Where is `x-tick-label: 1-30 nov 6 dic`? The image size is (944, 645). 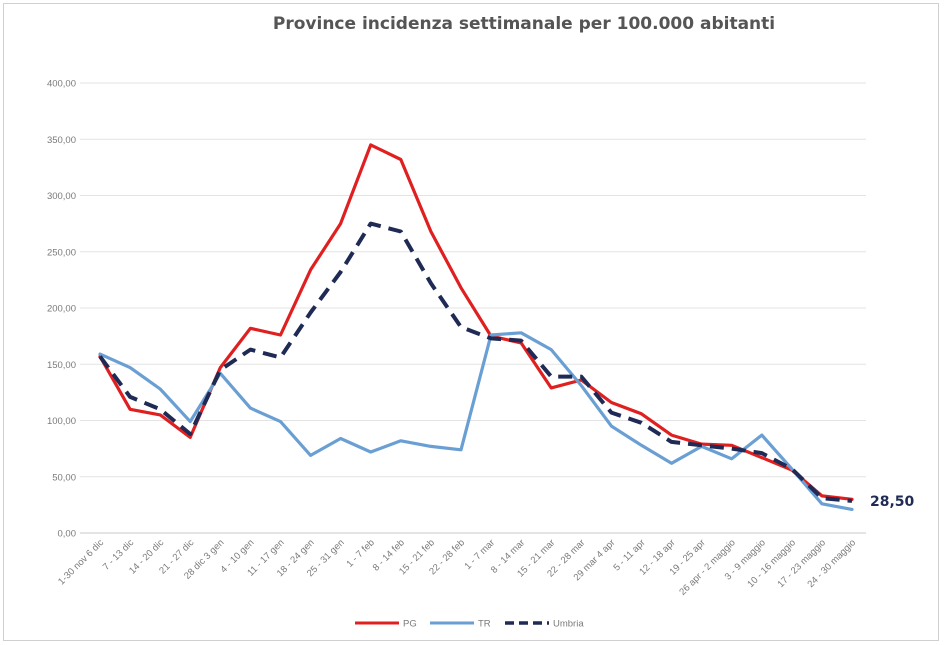
x-tick-label: 1-30 nov 6 dic is located at coordinates (81, 562).